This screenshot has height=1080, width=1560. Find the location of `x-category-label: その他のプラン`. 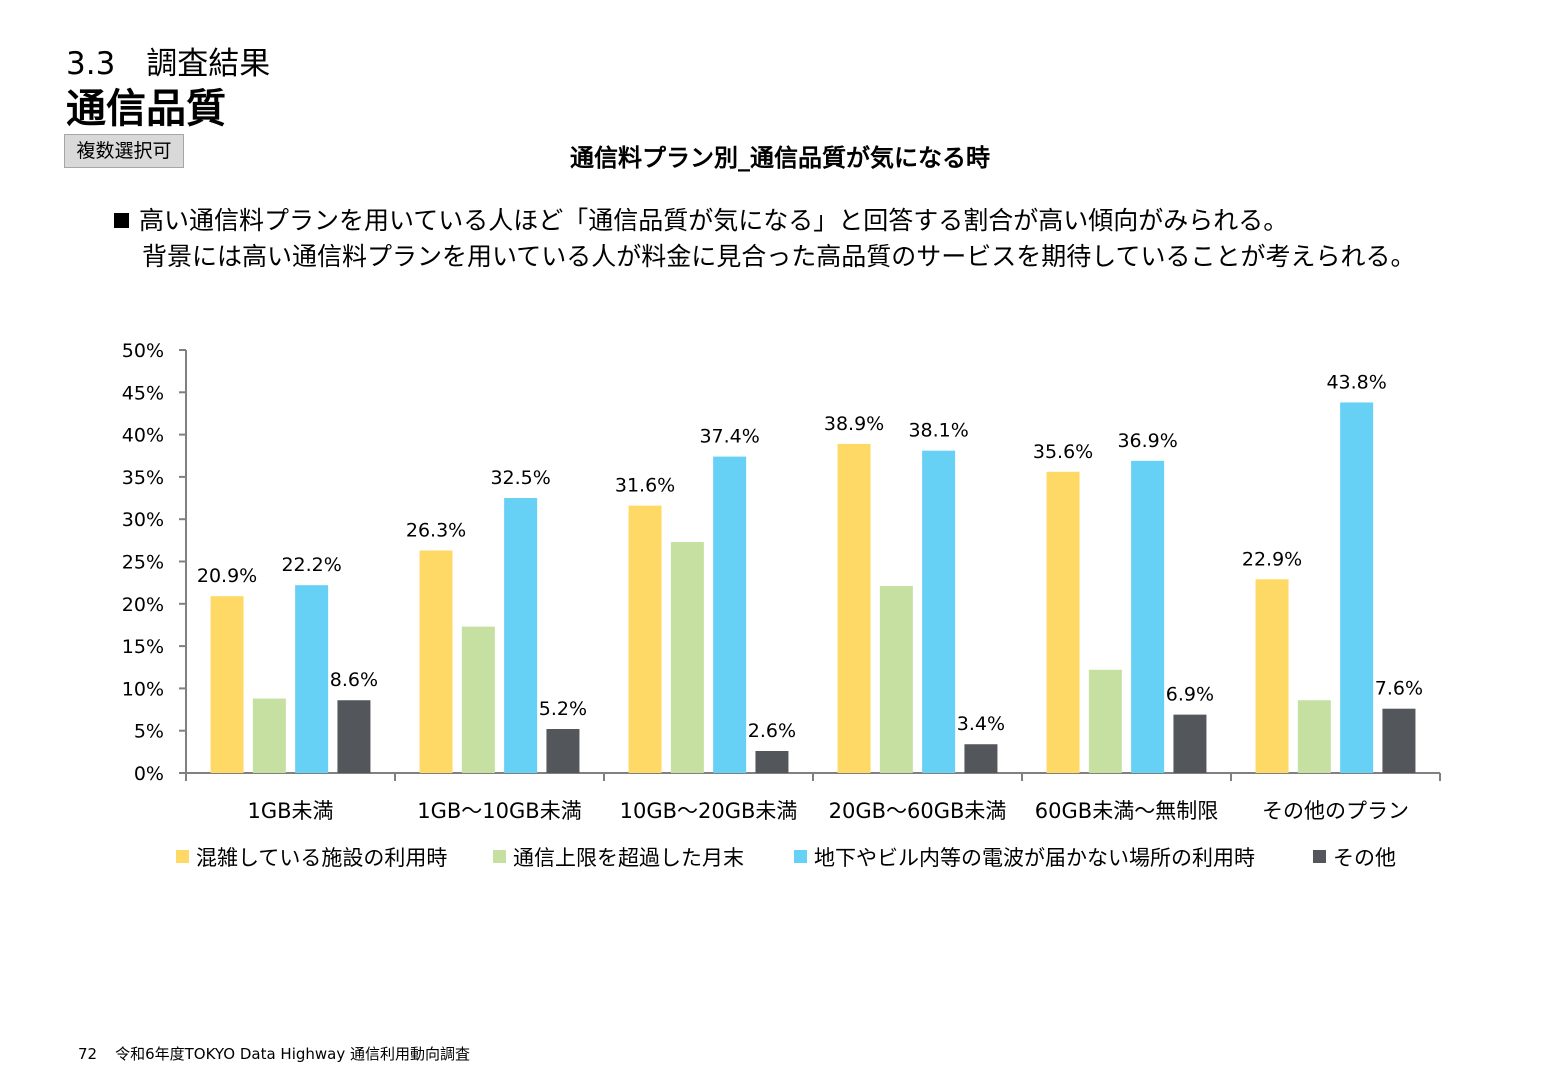

x-category-label: その他のプラン is located at coordinates (1335, 811).